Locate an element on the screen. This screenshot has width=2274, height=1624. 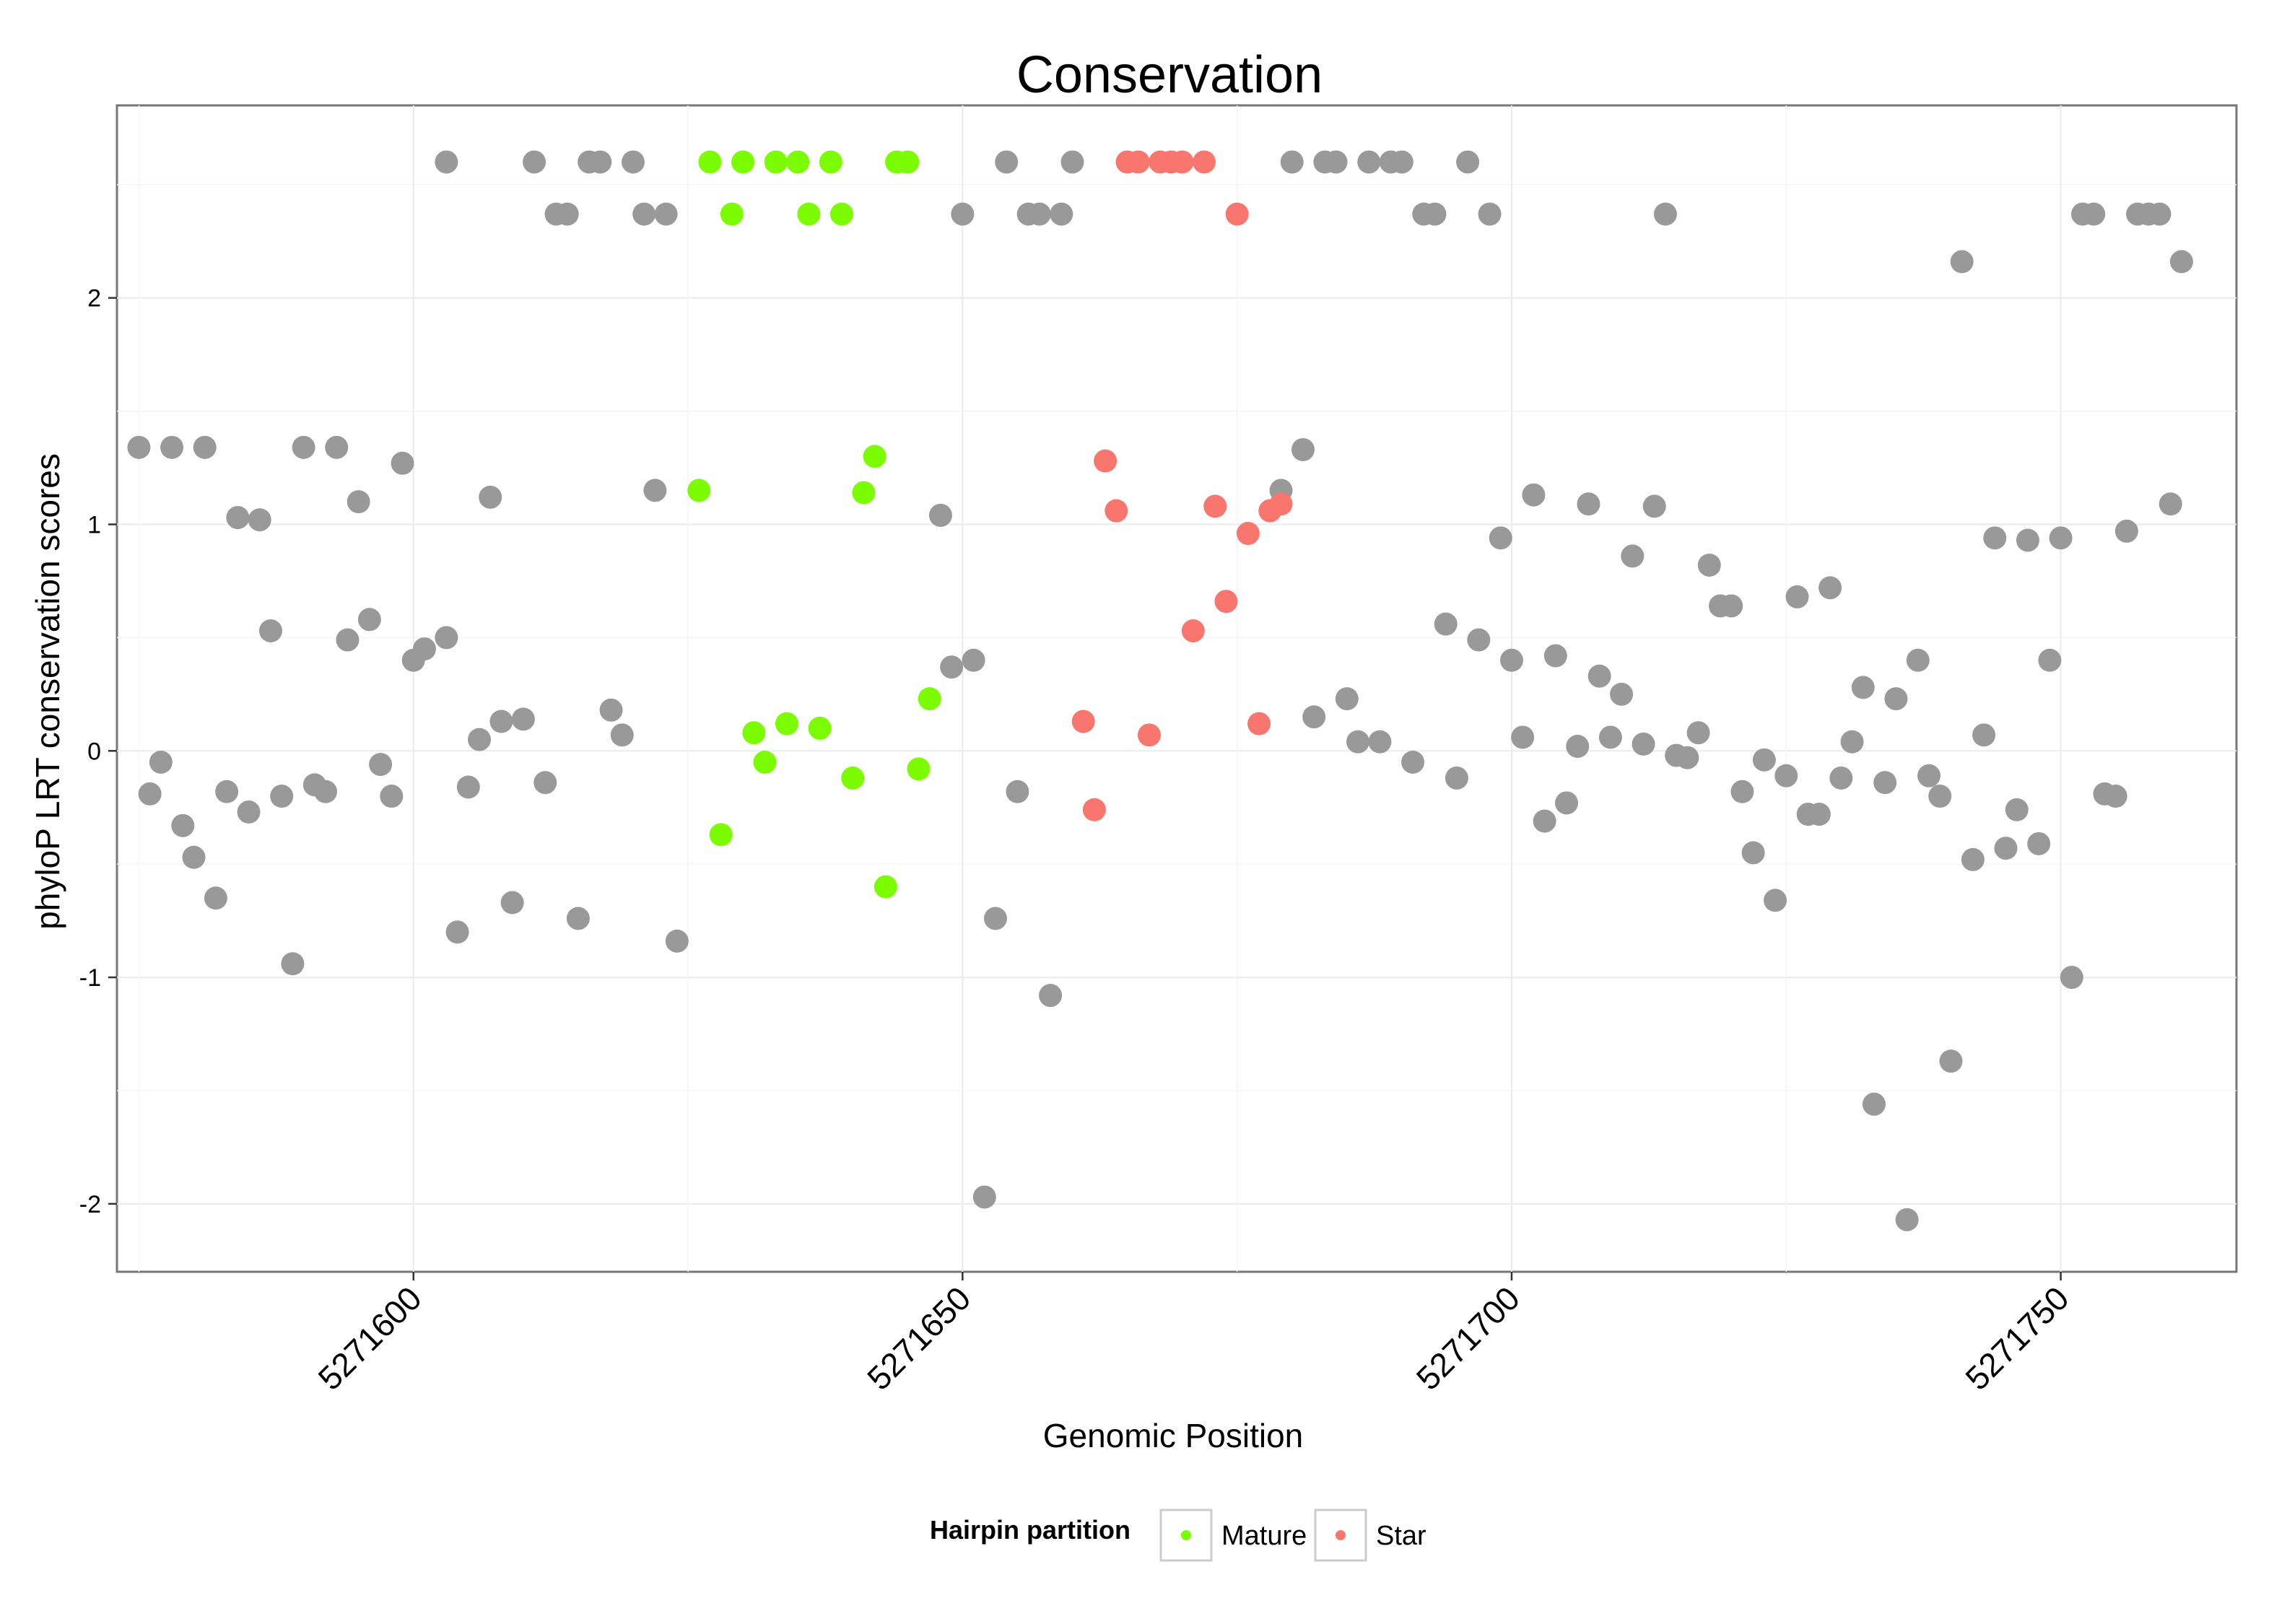
y-tick-label: -2 is located at coordinates (90, 1204).